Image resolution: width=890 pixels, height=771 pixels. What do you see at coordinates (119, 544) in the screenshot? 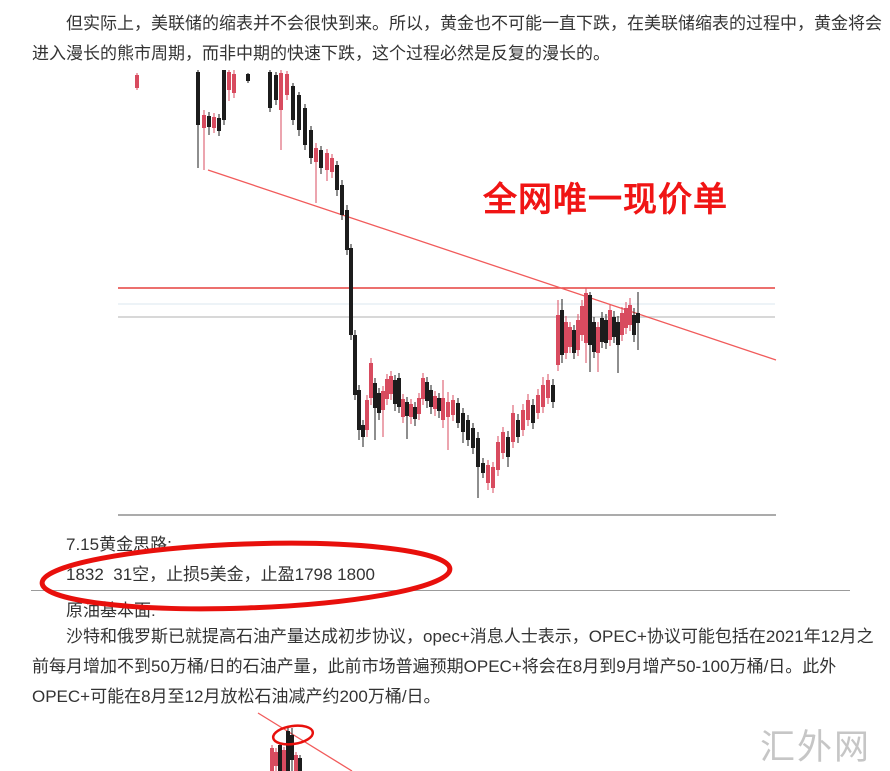
I see `gold-plan-title: 7.15黄金思路:` at bounding box center [119, 544].